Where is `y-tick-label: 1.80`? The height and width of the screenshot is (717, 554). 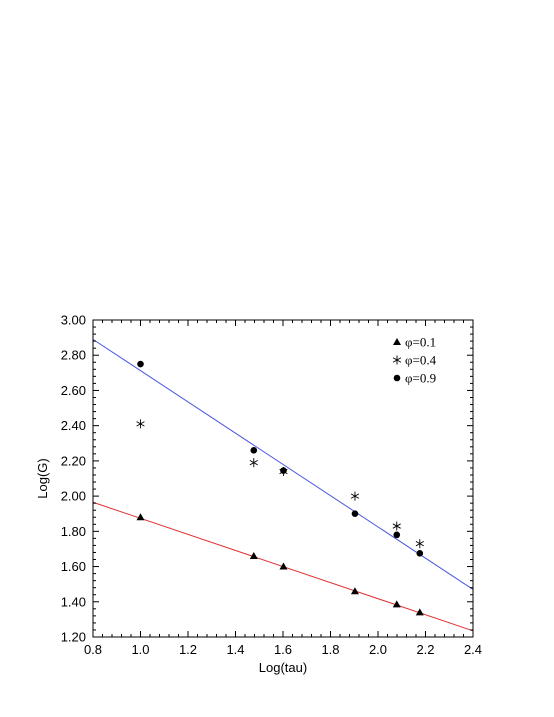
y-tick-label: 1.80 is located at coordinates (73, 531).